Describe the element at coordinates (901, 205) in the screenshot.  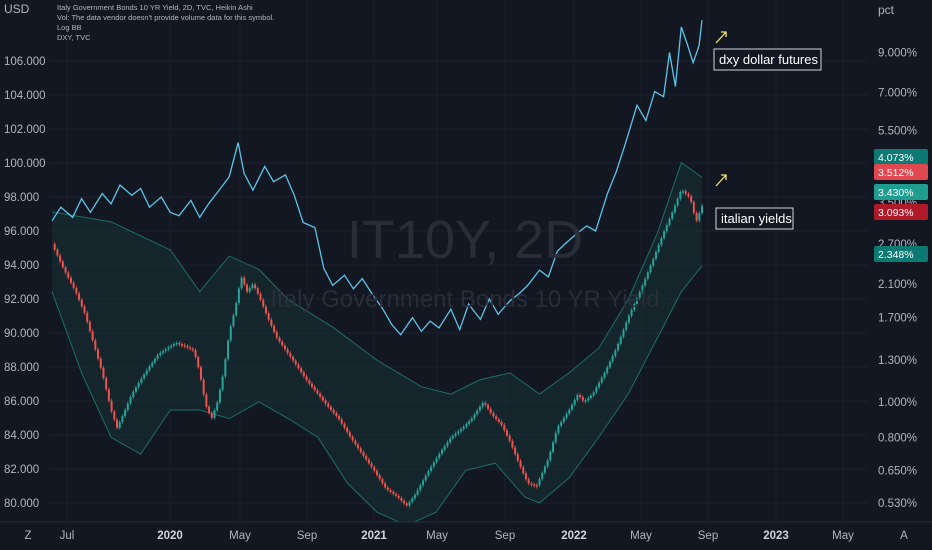
I see `price-badges: 4.073% 3.512% 3.430% 3.093% 2.348%` at that location.